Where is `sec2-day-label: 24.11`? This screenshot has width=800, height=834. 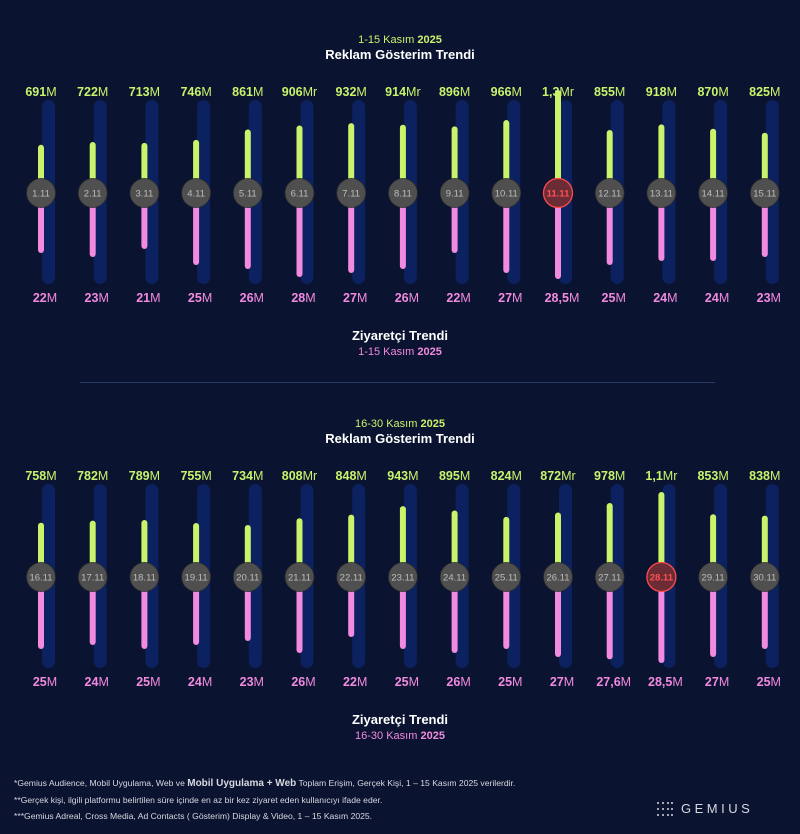 sec2-day-label: 24.11 is located at coordinates (454, 577).